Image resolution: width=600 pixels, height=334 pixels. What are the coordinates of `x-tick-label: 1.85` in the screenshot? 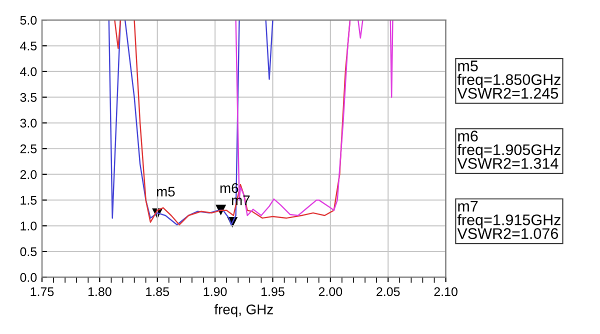 It's located at (158, 291).